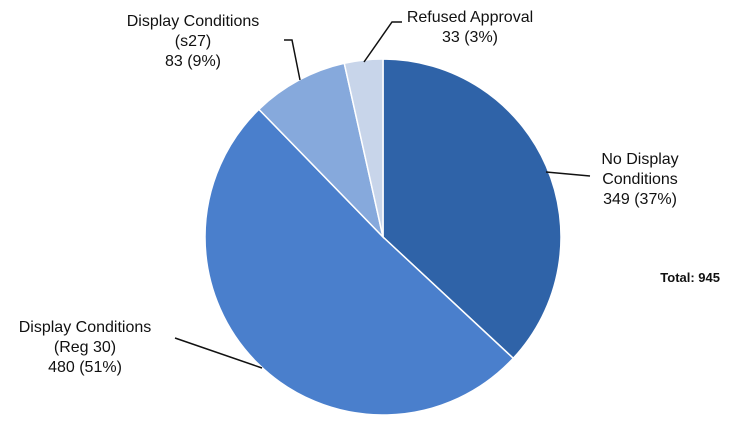 The height and width of the screenshot is (426, 733). Describe the element at coordinates (85, 367) in the screenshot. I see `value-label: 480 (51%)` at that location.